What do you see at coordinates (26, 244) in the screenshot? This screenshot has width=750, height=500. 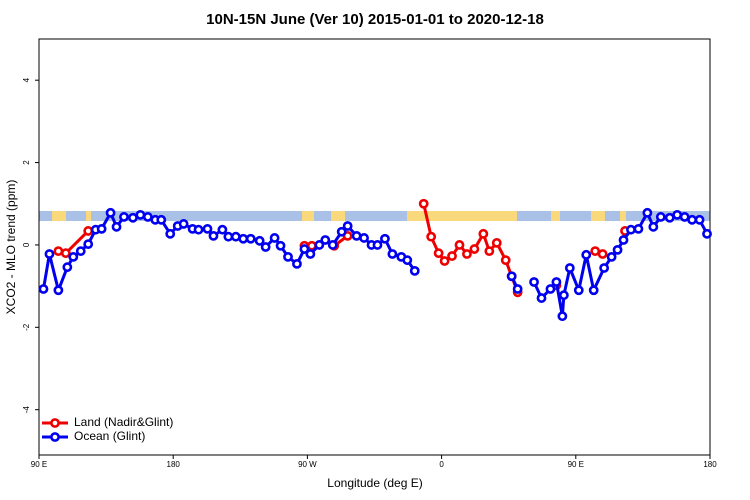 I see `y-tick-label: 0` at bounding box center [26, 244].